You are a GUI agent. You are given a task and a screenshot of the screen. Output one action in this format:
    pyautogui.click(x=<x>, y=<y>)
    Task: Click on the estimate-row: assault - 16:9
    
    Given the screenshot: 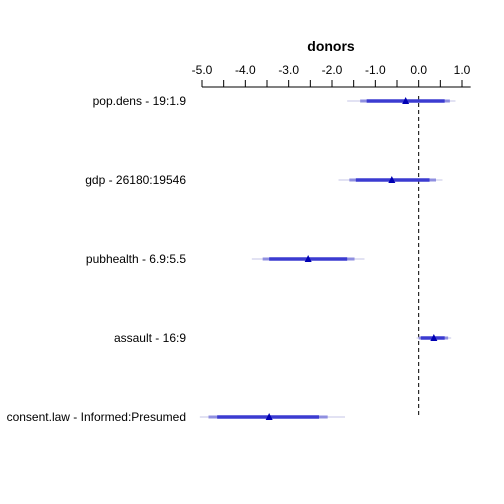 What is the action you would take?
    pyautogui.click(x=283, y=338)
    